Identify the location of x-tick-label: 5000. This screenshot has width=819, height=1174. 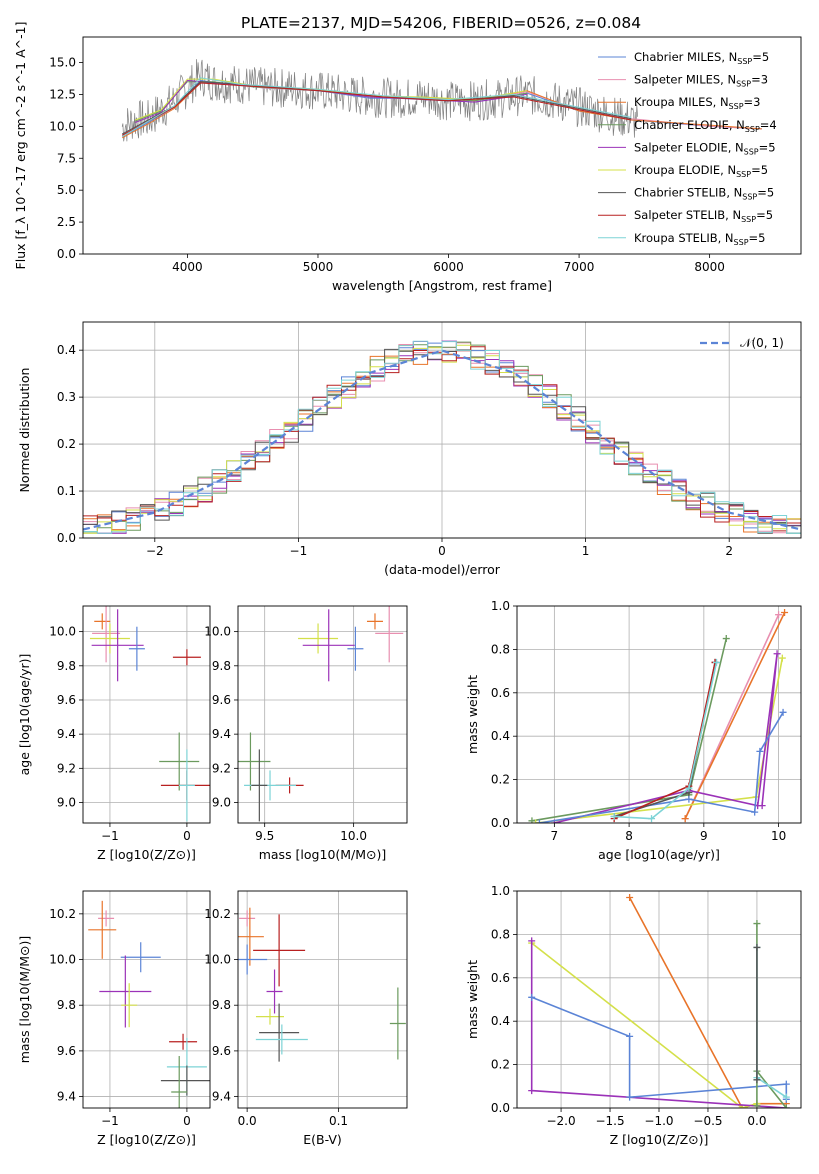
(318, 267).